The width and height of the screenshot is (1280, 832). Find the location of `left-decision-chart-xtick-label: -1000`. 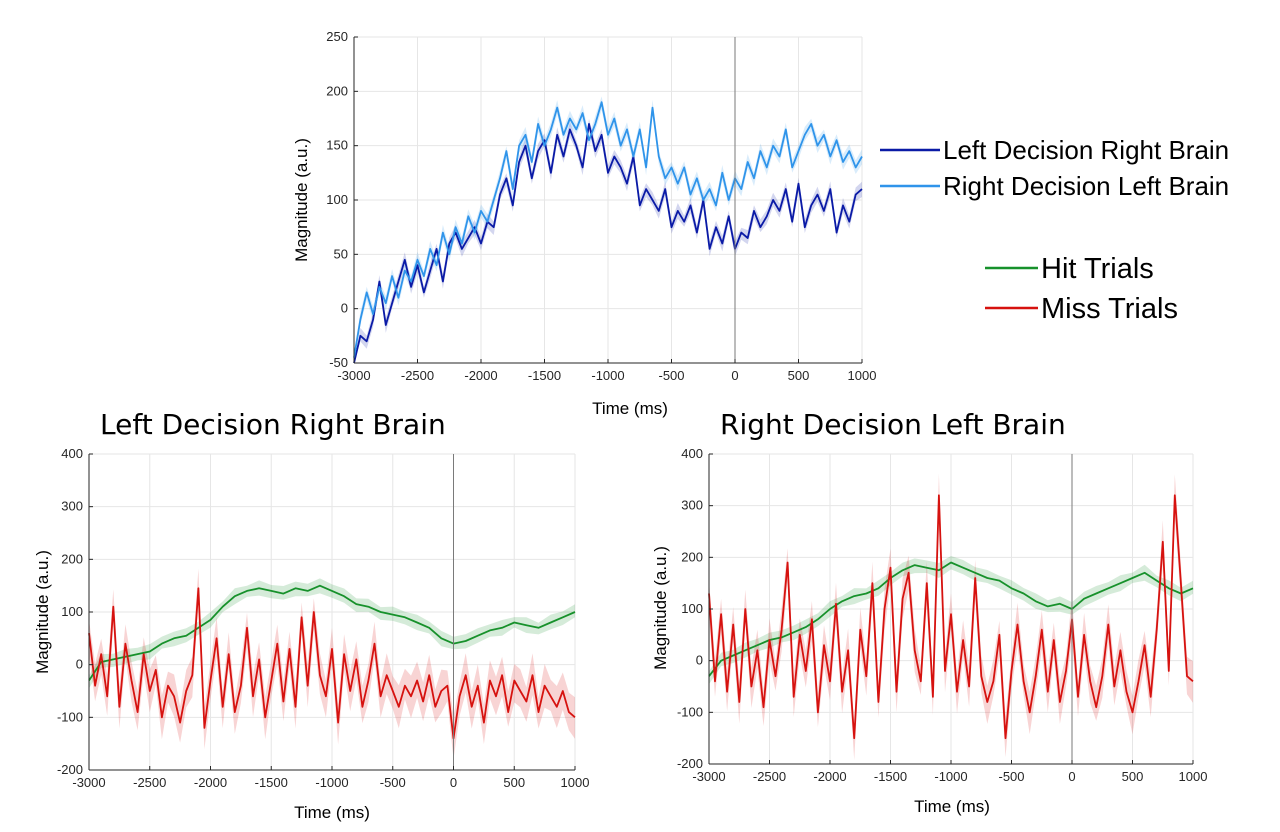

left-decision-chart-xtick-label: -1000 is located at coordinates (331, 782).